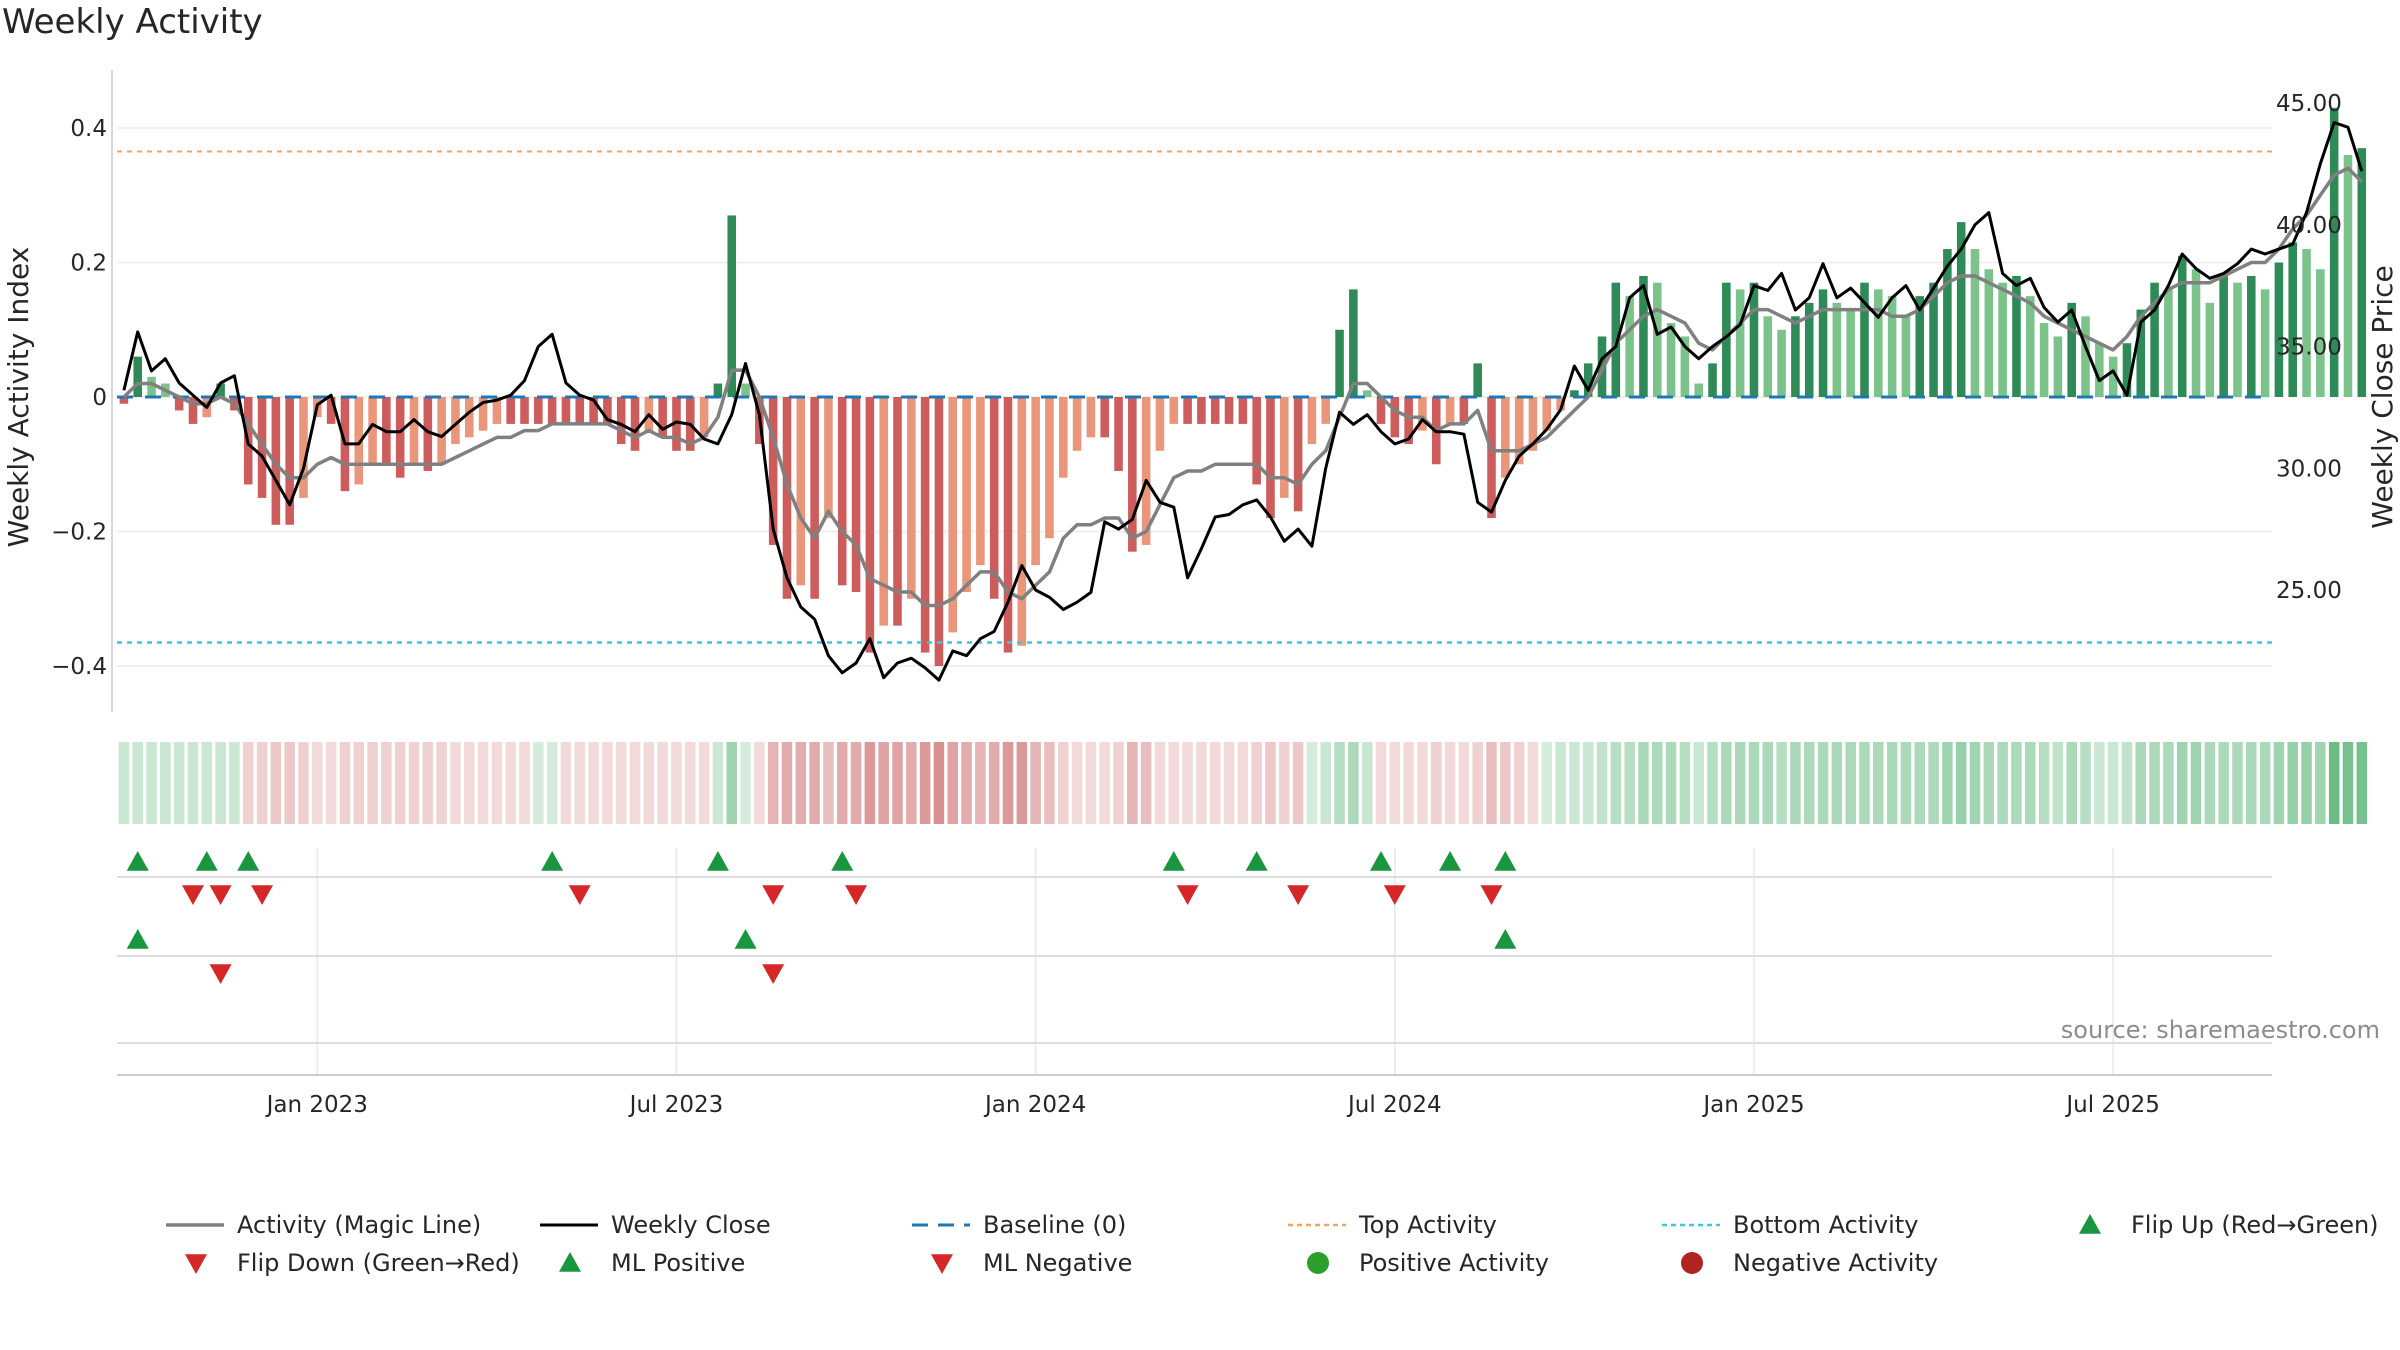 This screenshot has height=1350, width=2400. I want to click on y2-tick-label: 35.00, so click(2309, 348).